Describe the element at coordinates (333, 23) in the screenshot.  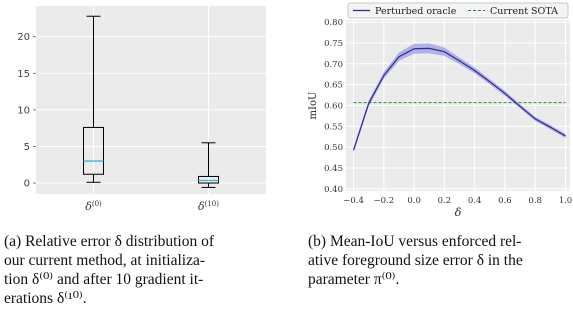
I see `y-tick-label: 0.80` at that location.